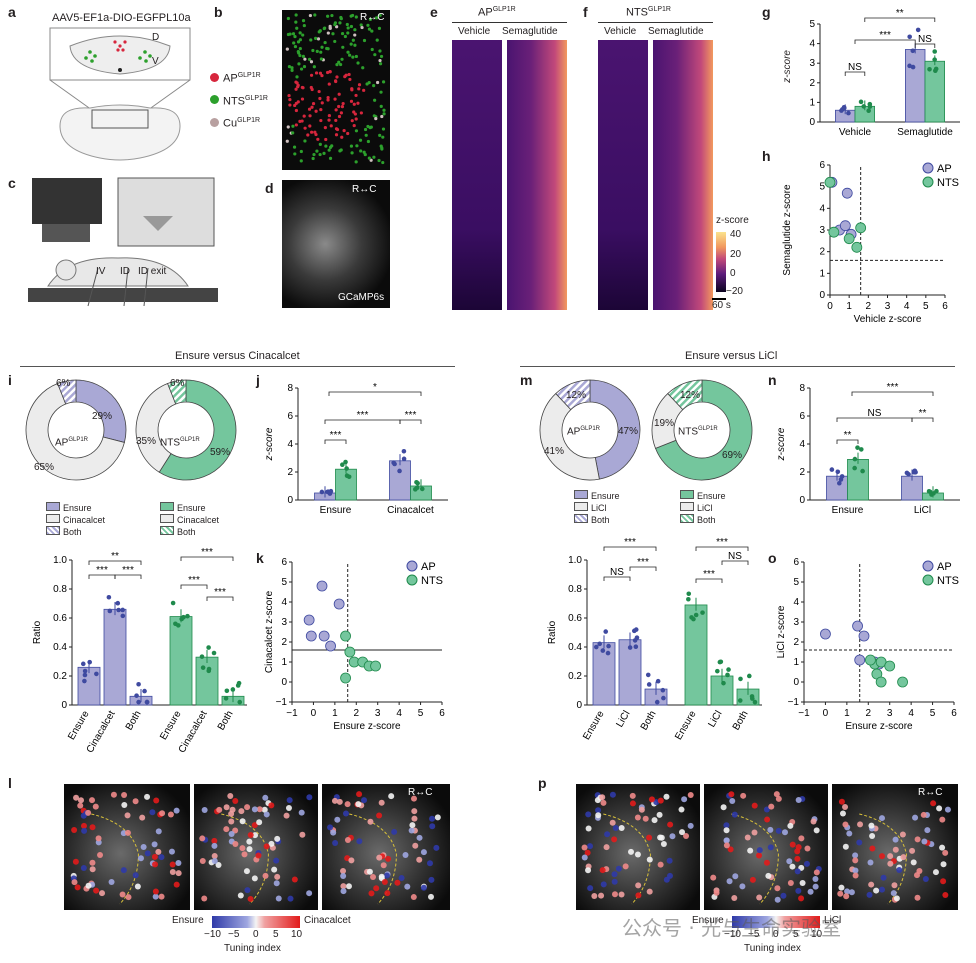 The height and width of the screenshot is (963, 976). What do you see at coordinates (847, 713) in the screenshot?
I see `chart-o-xtick-label: 1` at bounding box center [847, 713].